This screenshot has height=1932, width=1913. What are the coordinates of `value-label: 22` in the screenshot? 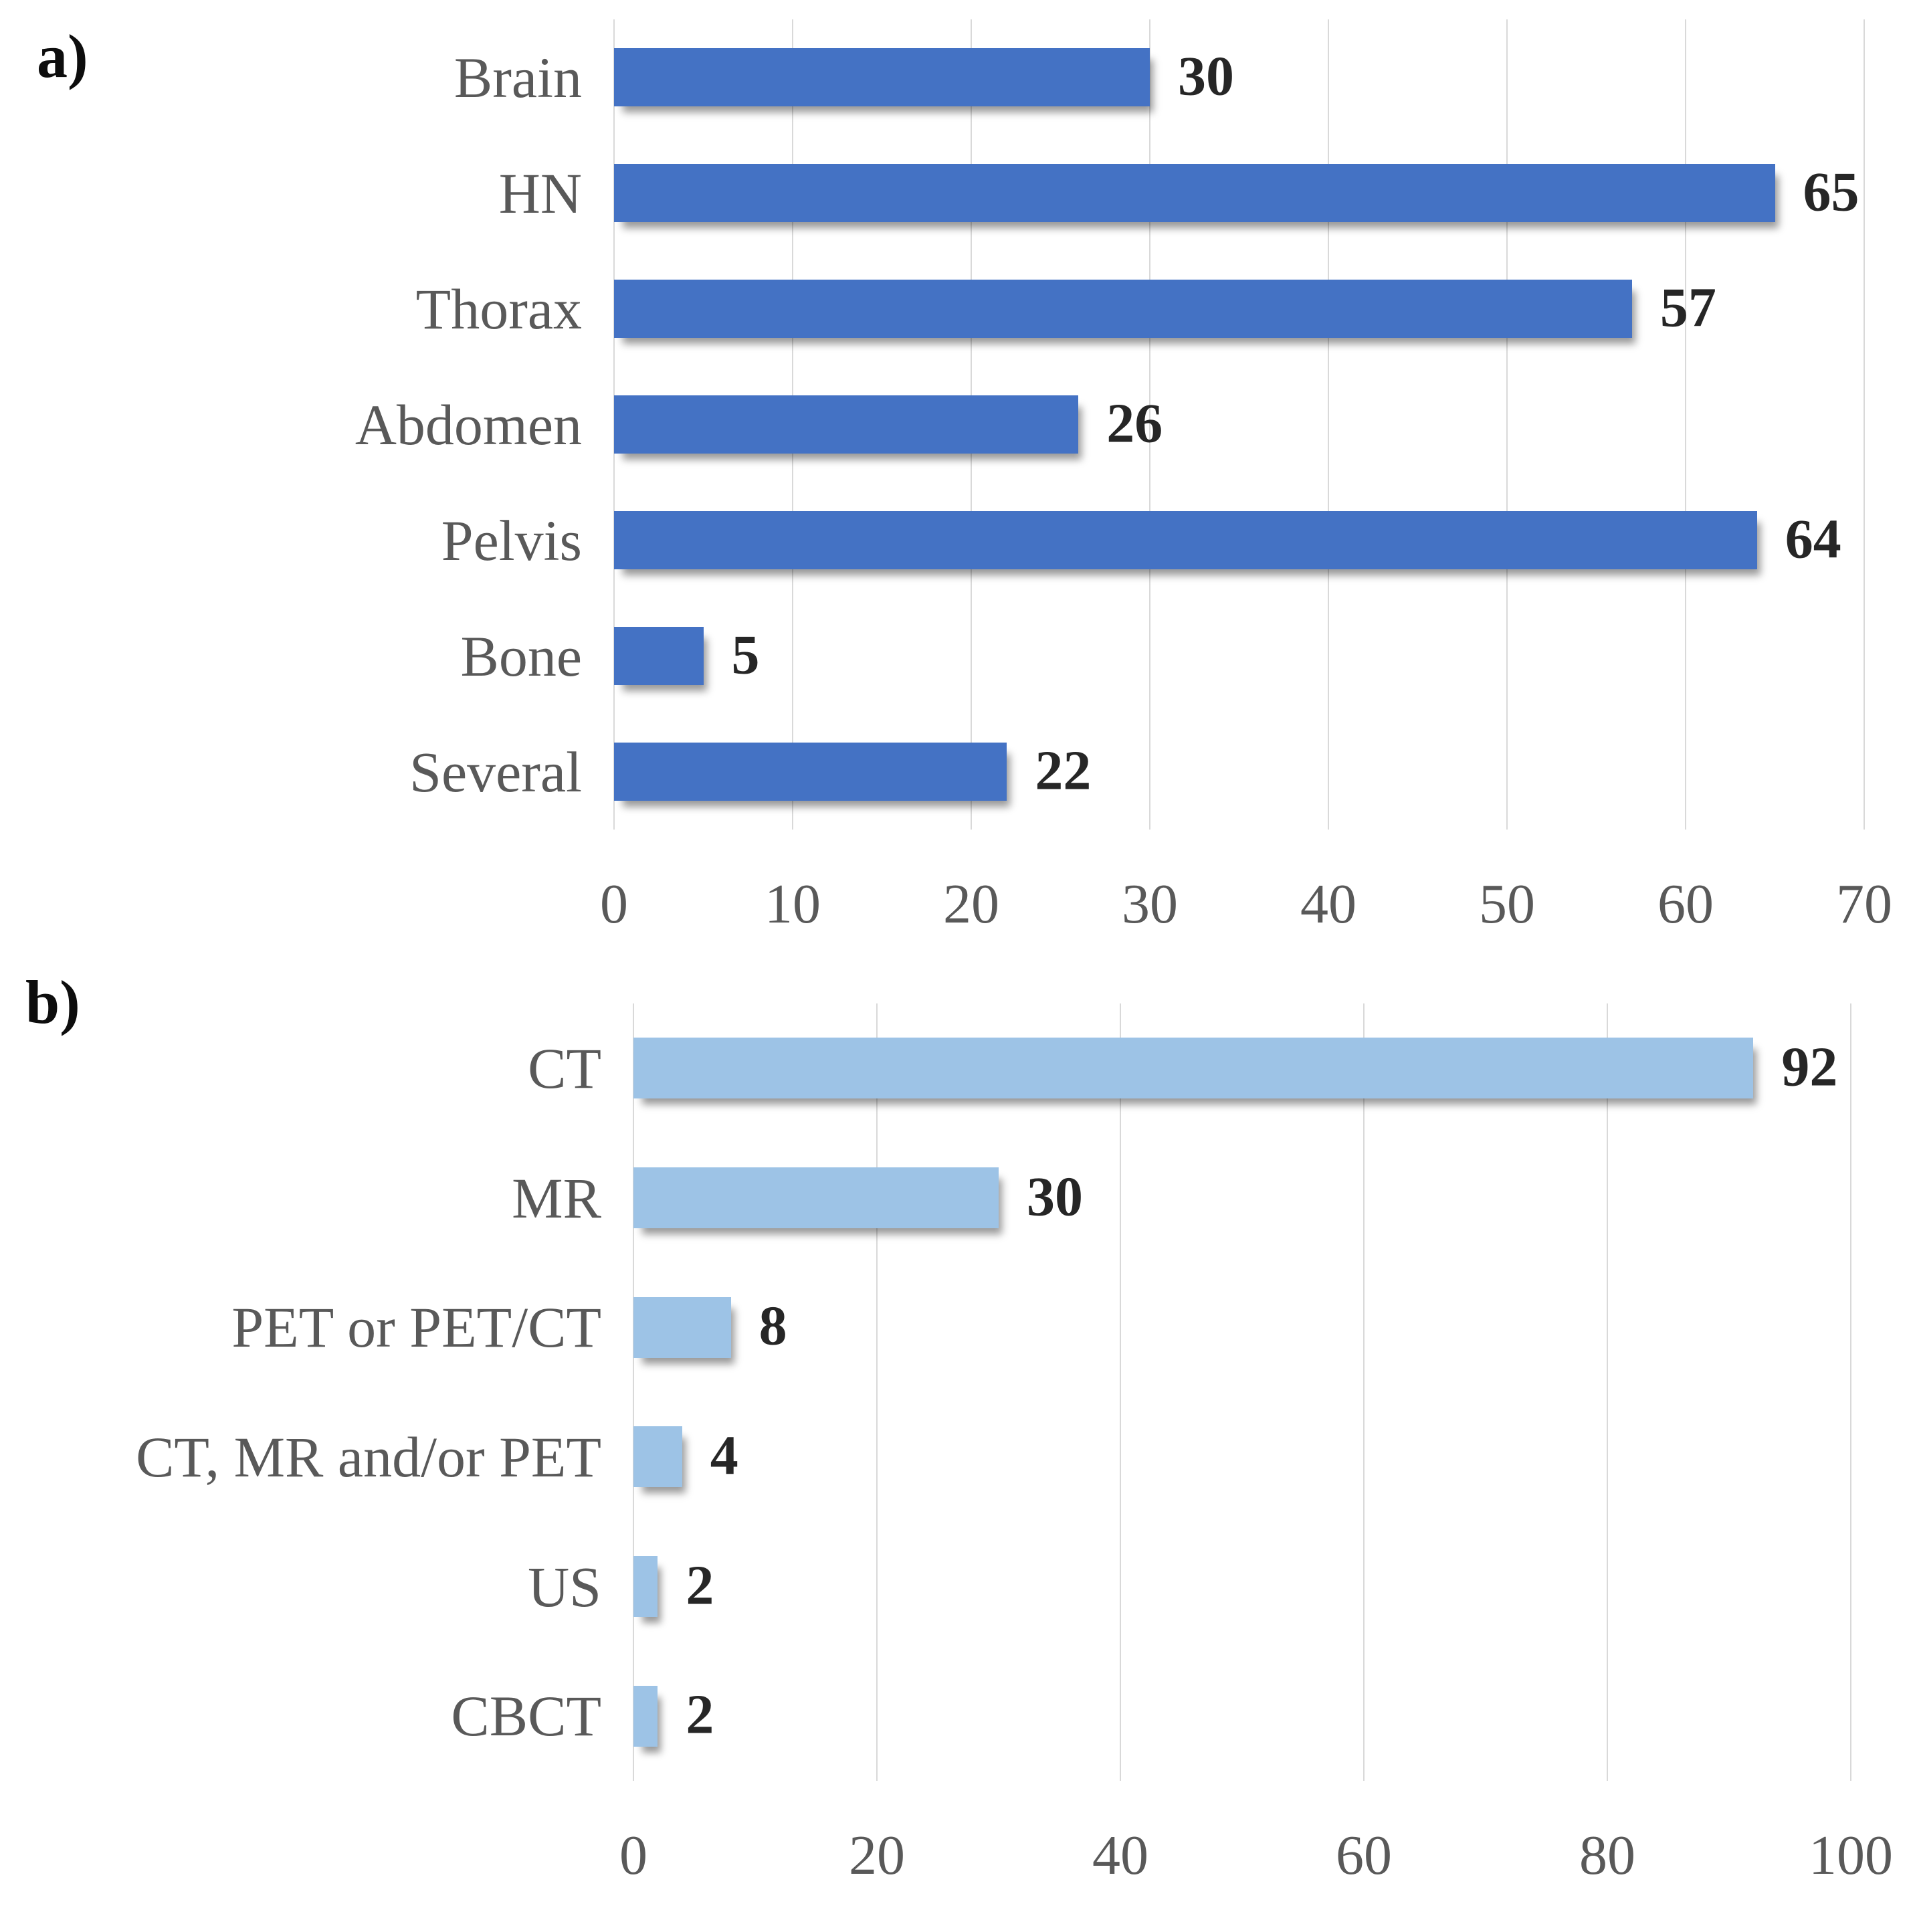 It's located at (1063, 770).